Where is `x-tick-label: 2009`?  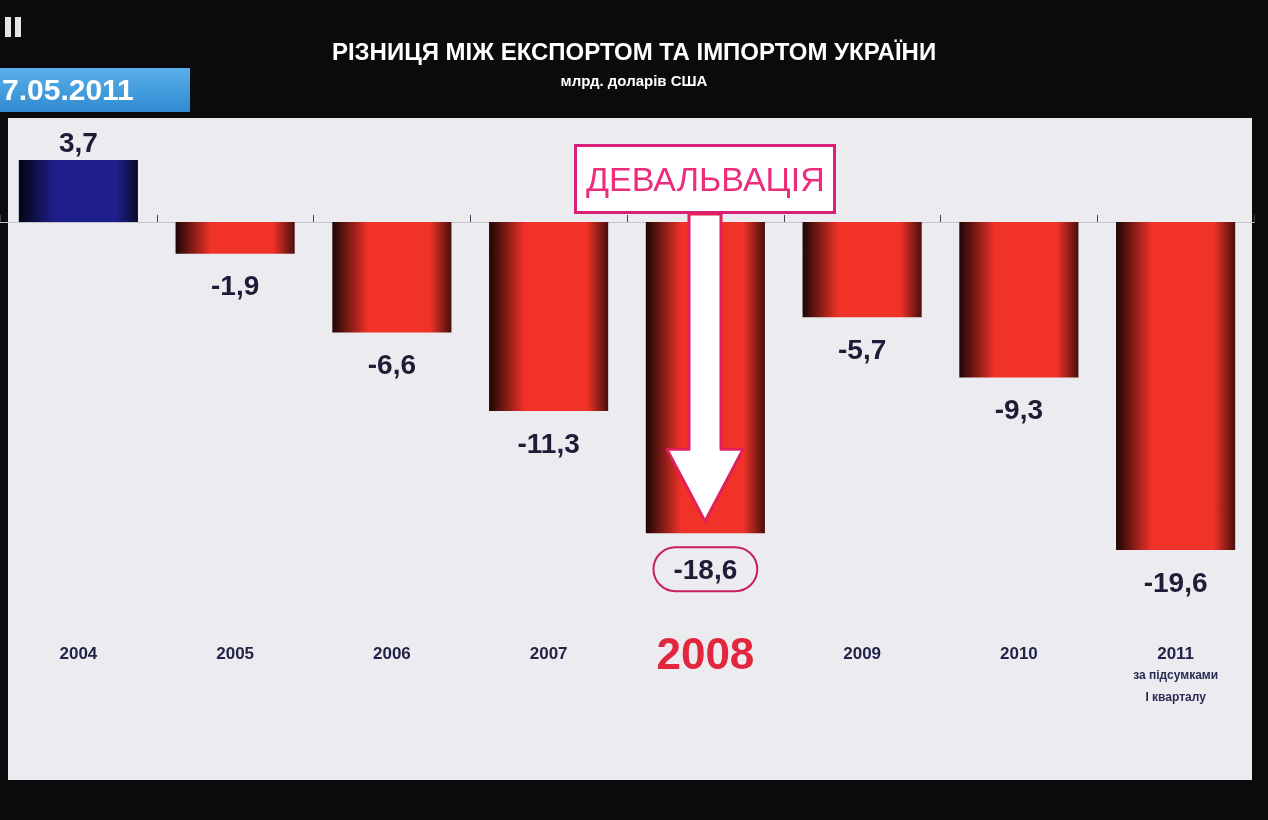
x-tick-label: 2009 is located at coordinates (862, 653).